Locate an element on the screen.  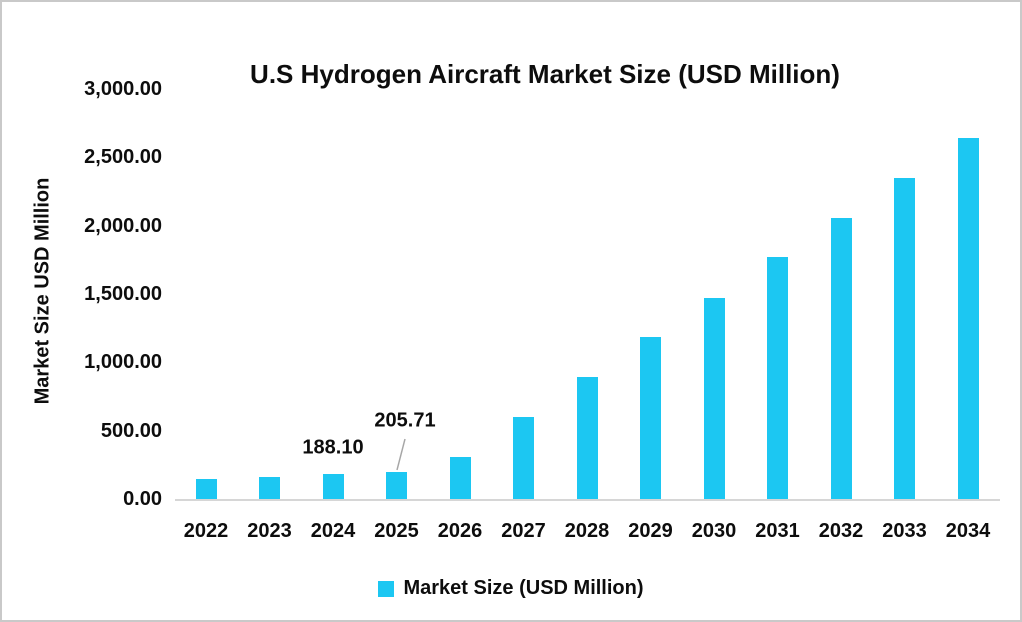
legend: Market Size (USD Million) is located at coordinates (511, 588).